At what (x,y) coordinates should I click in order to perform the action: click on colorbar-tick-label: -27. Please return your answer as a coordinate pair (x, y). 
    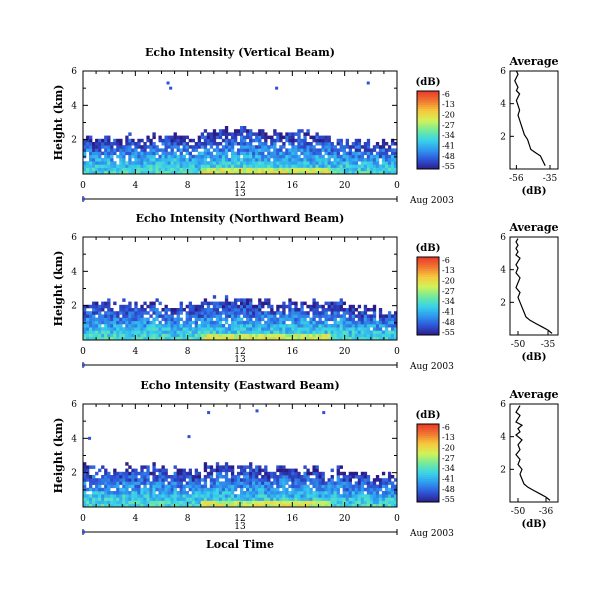
    Looking at the image, I should click on (448, 458).